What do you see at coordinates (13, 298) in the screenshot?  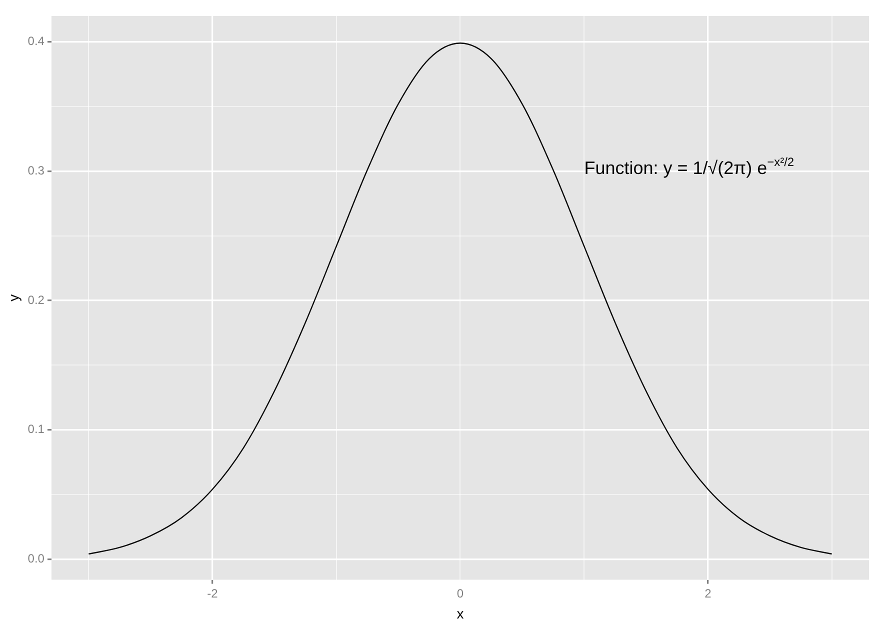 I see `y-axis-title: y` at bounding box center [13, 298].